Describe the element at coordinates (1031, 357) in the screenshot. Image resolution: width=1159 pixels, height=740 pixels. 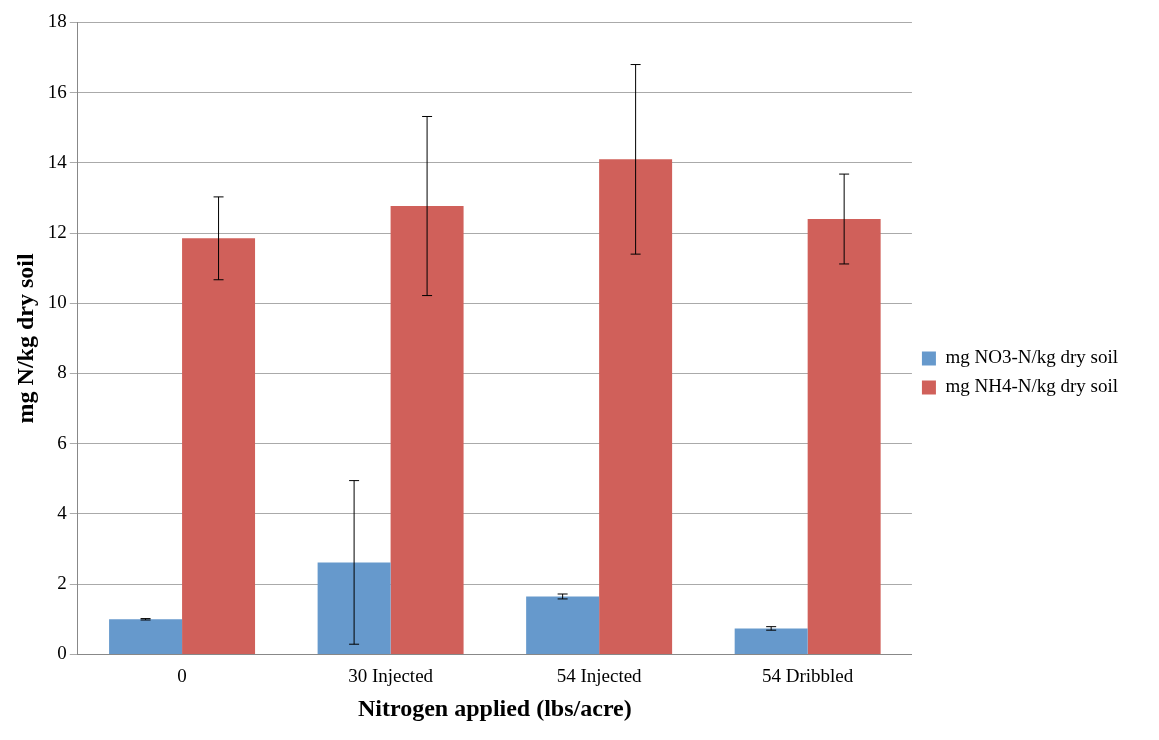
I see `legend-label: mg NO3-N/kg dry soil` at that location.